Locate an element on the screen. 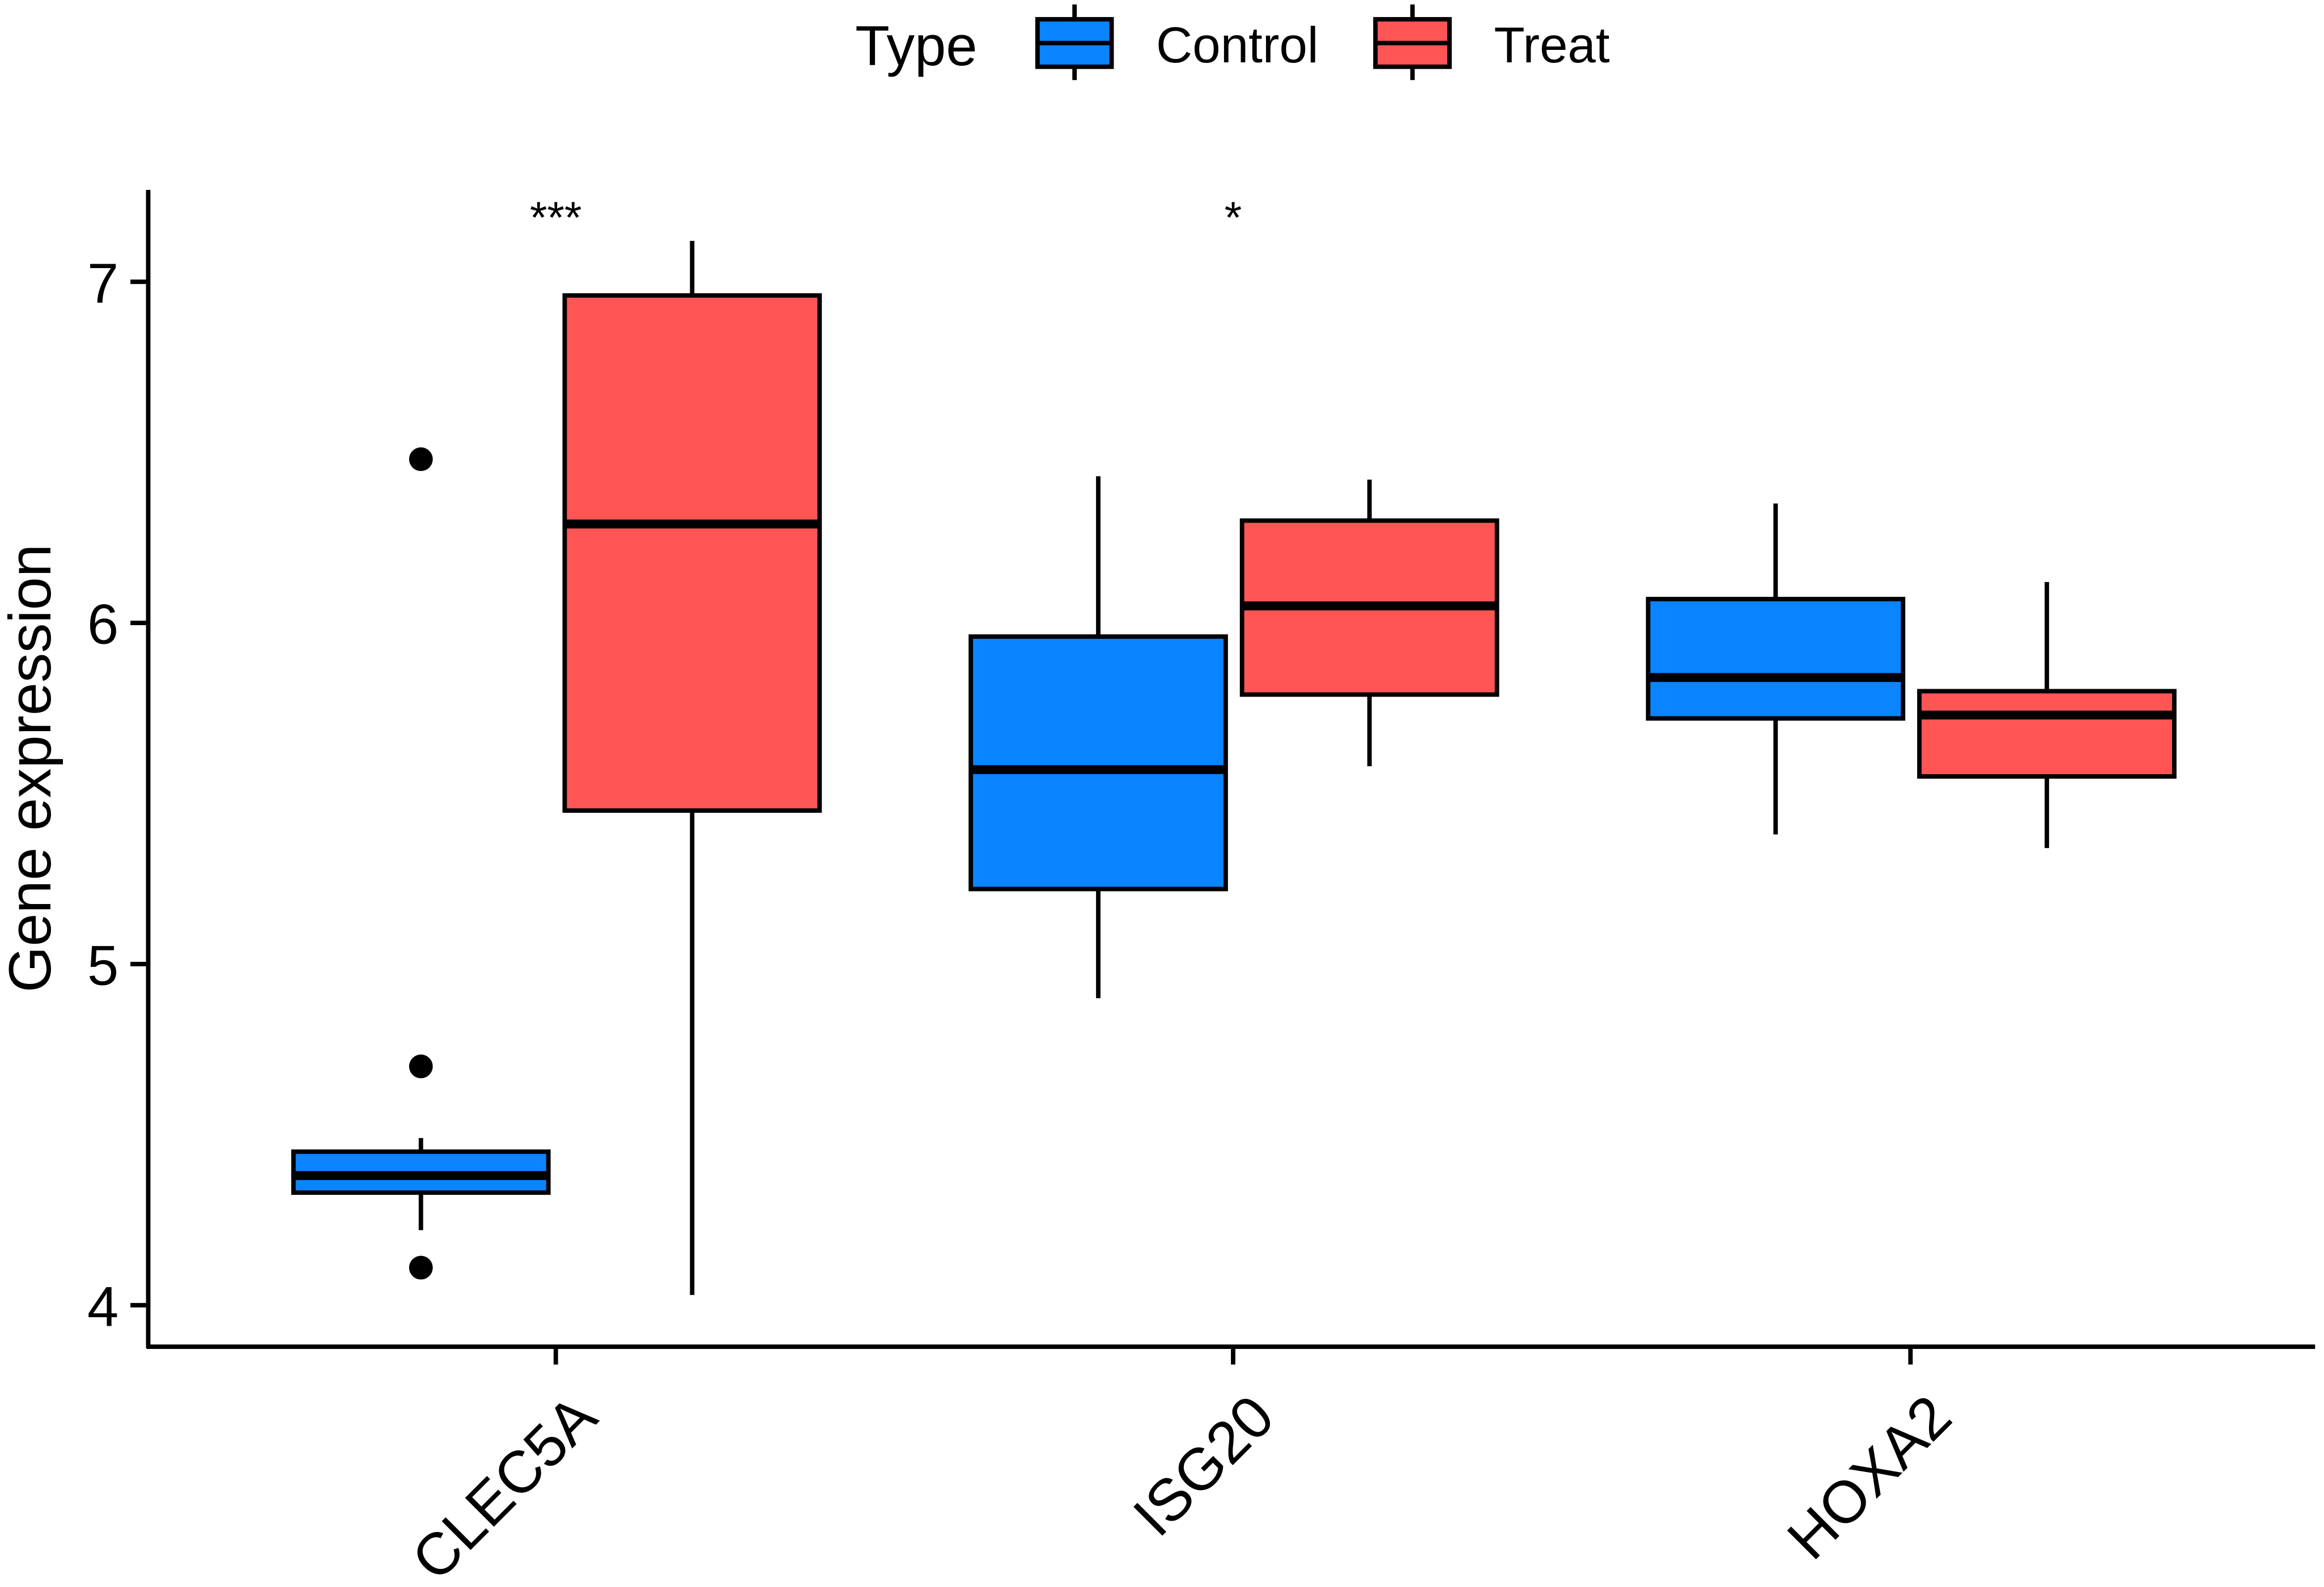 This screenshot has width=2324, height=1587. y-tick-label: 4 is located at coordinates (102, 1306).